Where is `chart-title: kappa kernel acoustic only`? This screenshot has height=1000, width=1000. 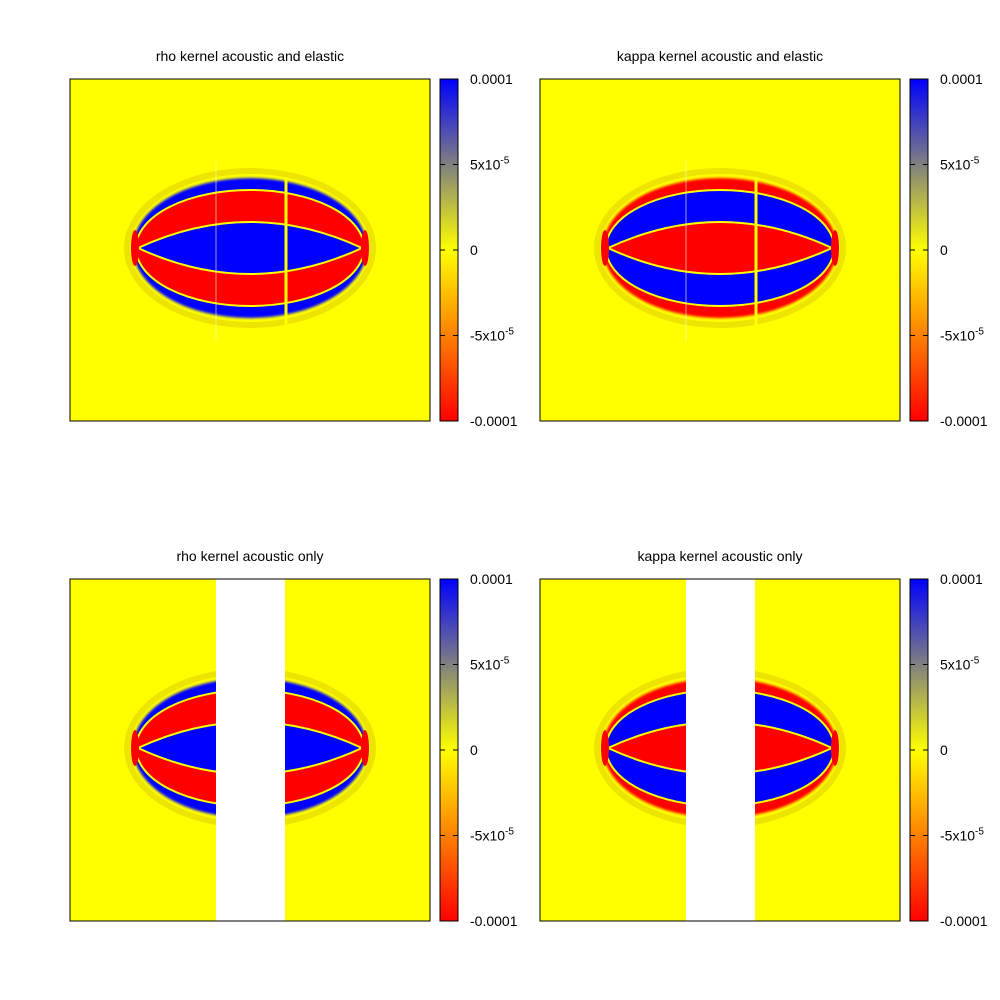
chart-title: kappa kernel acoustic only is located at coordinates (720, 556).